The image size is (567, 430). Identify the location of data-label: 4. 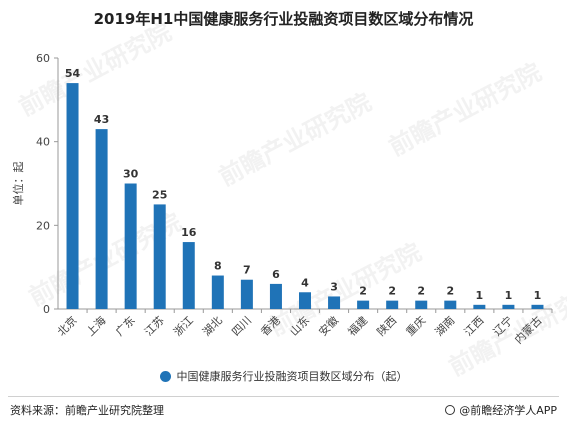
(305, 282).